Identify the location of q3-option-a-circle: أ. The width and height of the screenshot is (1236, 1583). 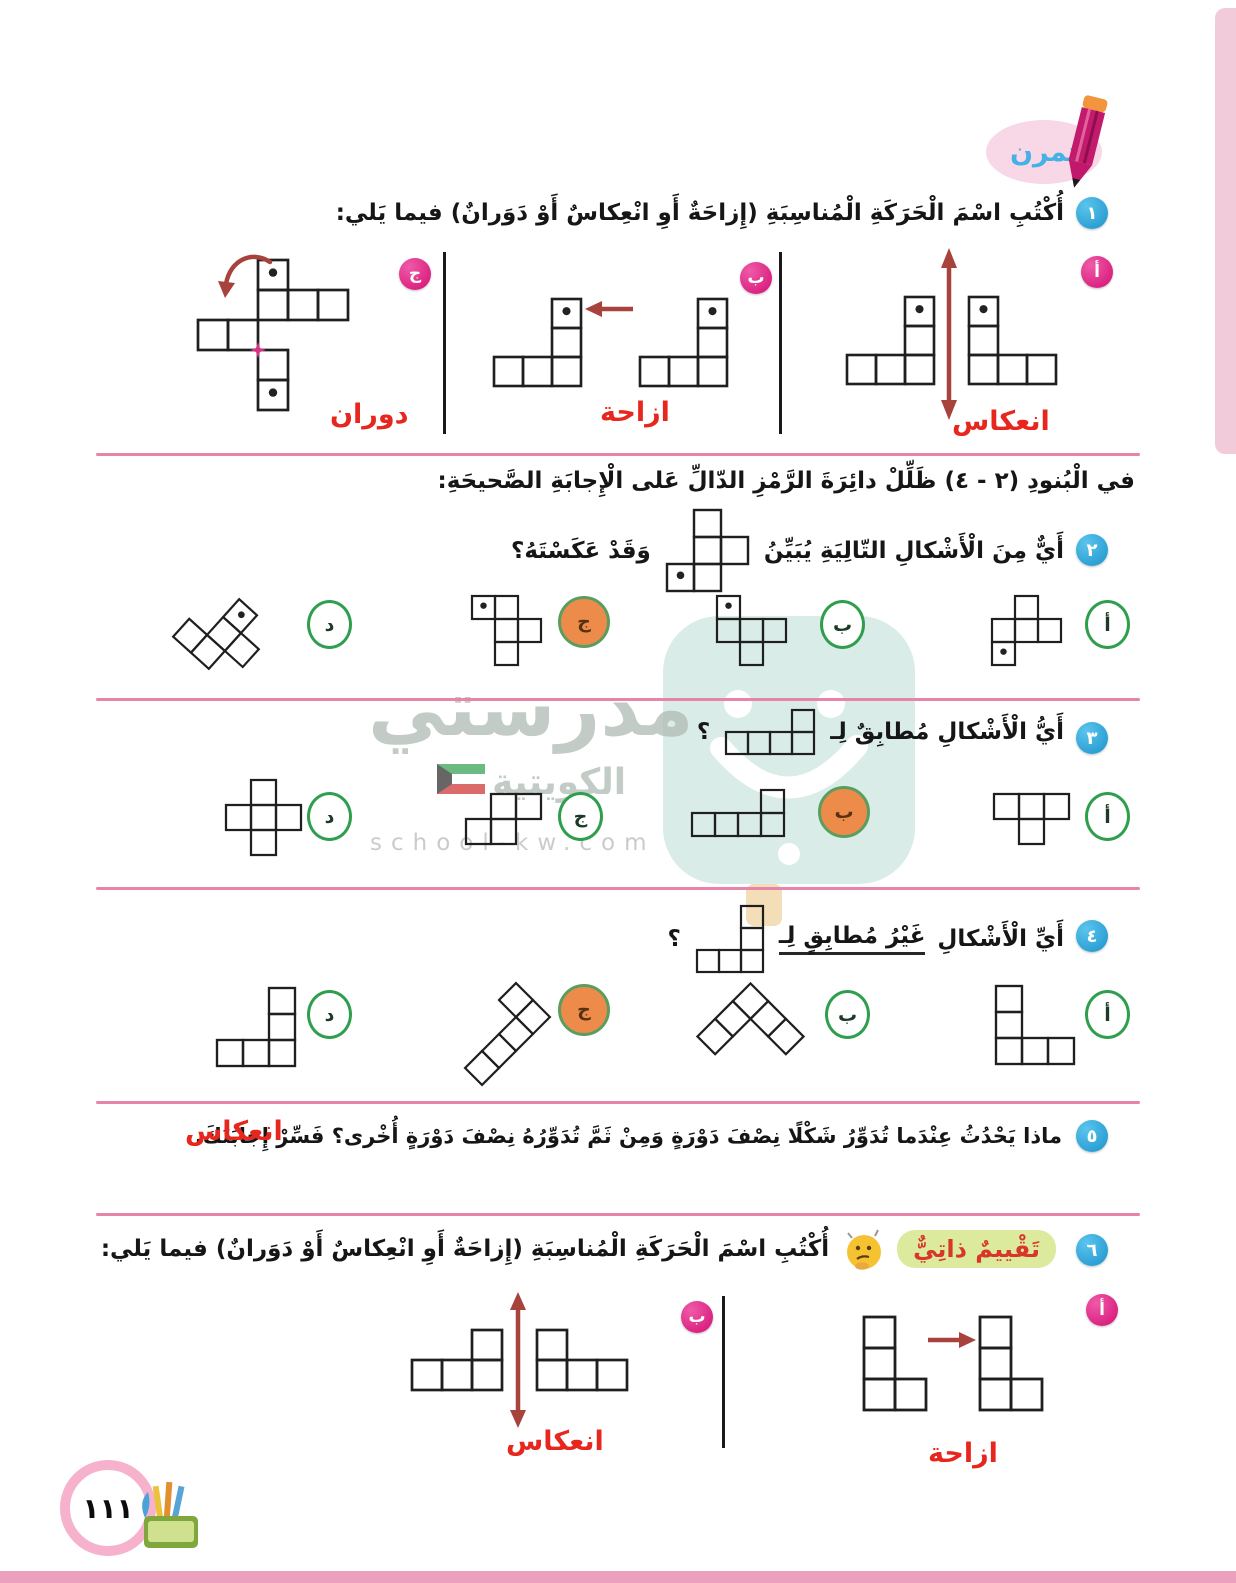
(1107, 816).